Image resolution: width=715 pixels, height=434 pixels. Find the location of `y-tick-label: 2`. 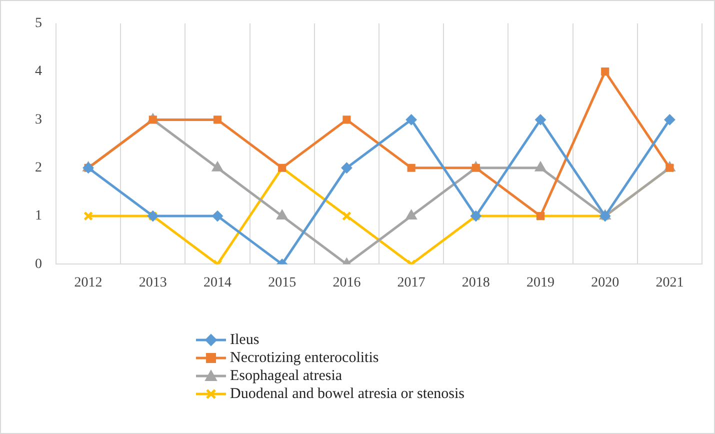

y-tick-label: 2 is located at coordinates (38, 168).